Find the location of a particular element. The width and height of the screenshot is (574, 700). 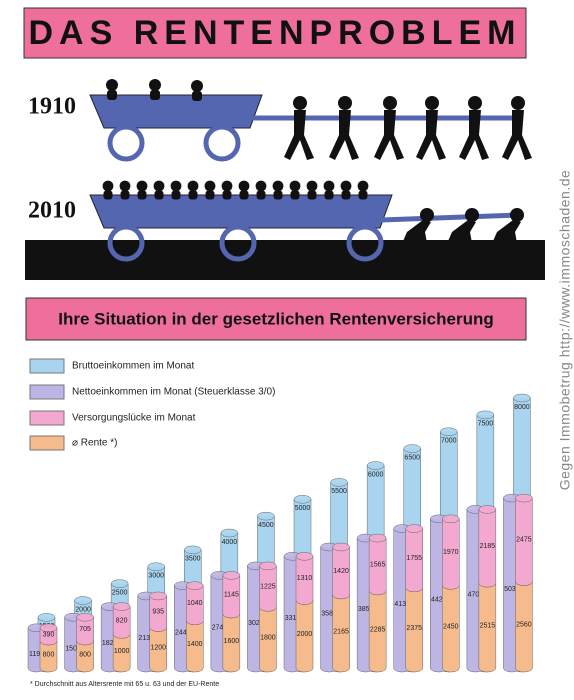

value-label: 5500 is located at coordinates (339, 491).